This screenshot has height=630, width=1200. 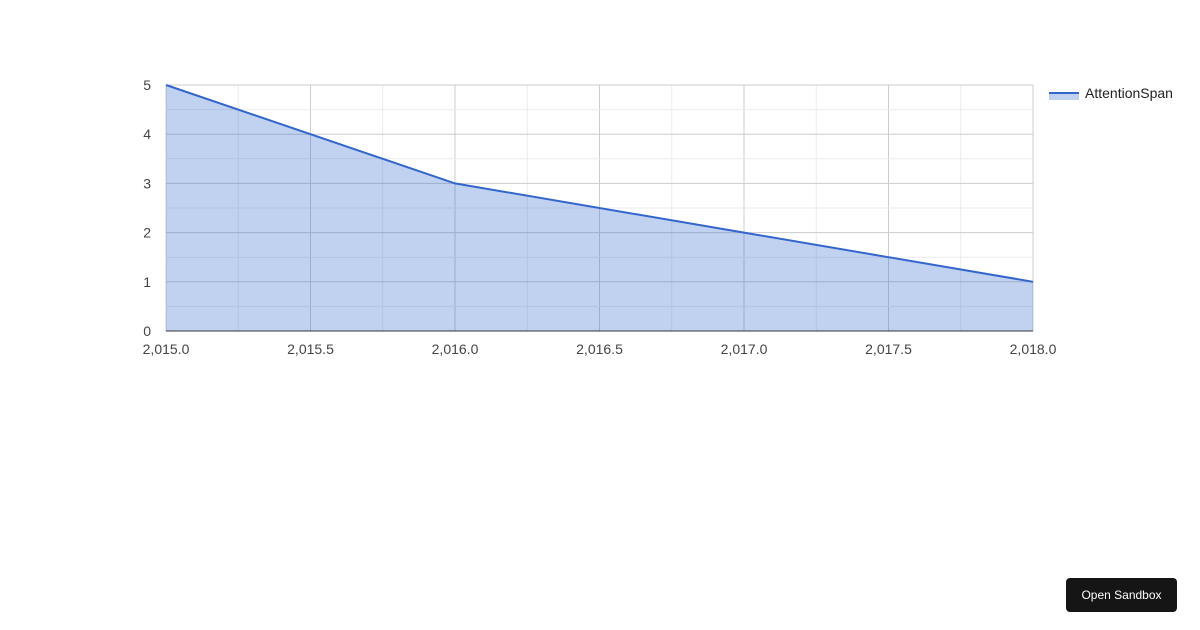 What do you see at coordinates (147, 331) in the screenshot?
I see `y-tick-label: 0` at bounding box center [147, 331].